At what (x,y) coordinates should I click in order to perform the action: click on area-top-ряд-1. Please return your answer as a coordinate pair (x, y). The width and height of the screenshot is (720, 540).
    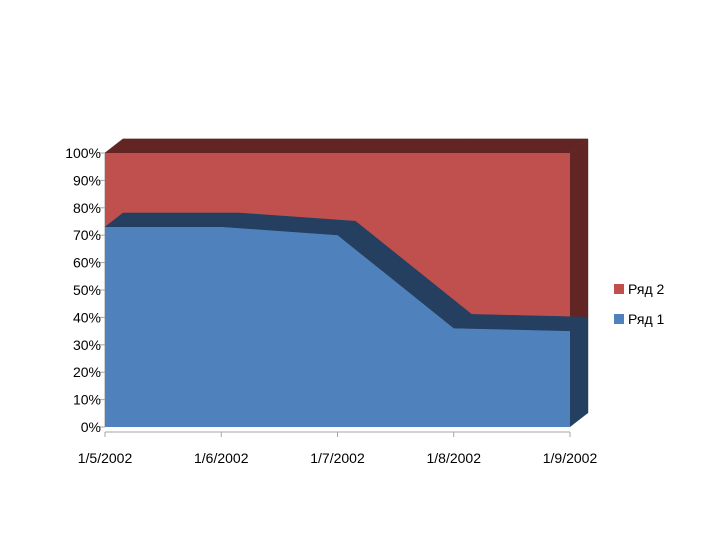
    Looking at the image, I should click on (346, 272).